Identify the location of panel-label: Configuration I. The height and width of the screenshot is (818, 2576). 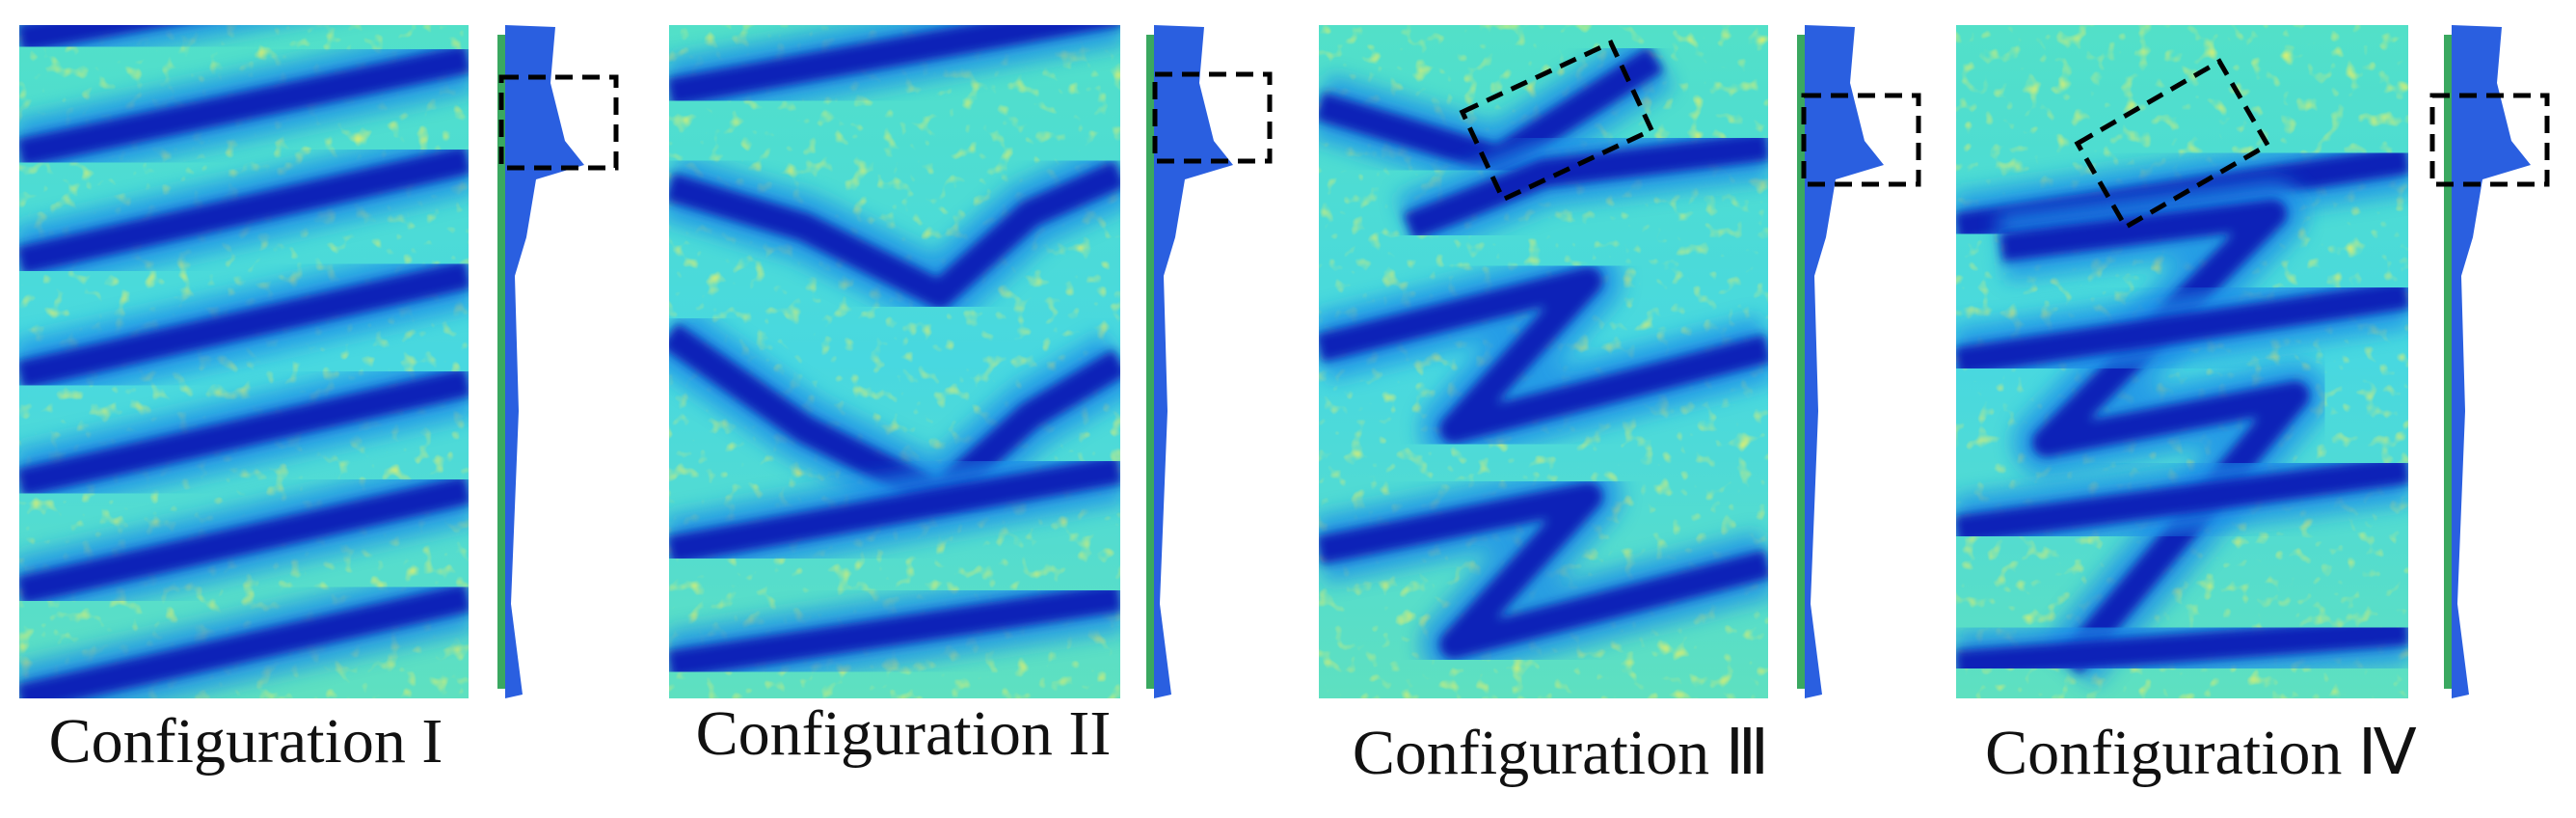
(246, 741).